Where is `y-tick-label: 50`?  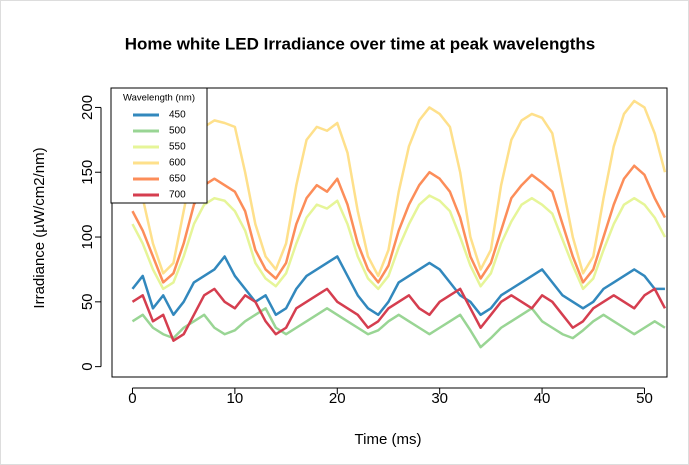 y-tick-label: 50 is located at coordinates (87, 301).